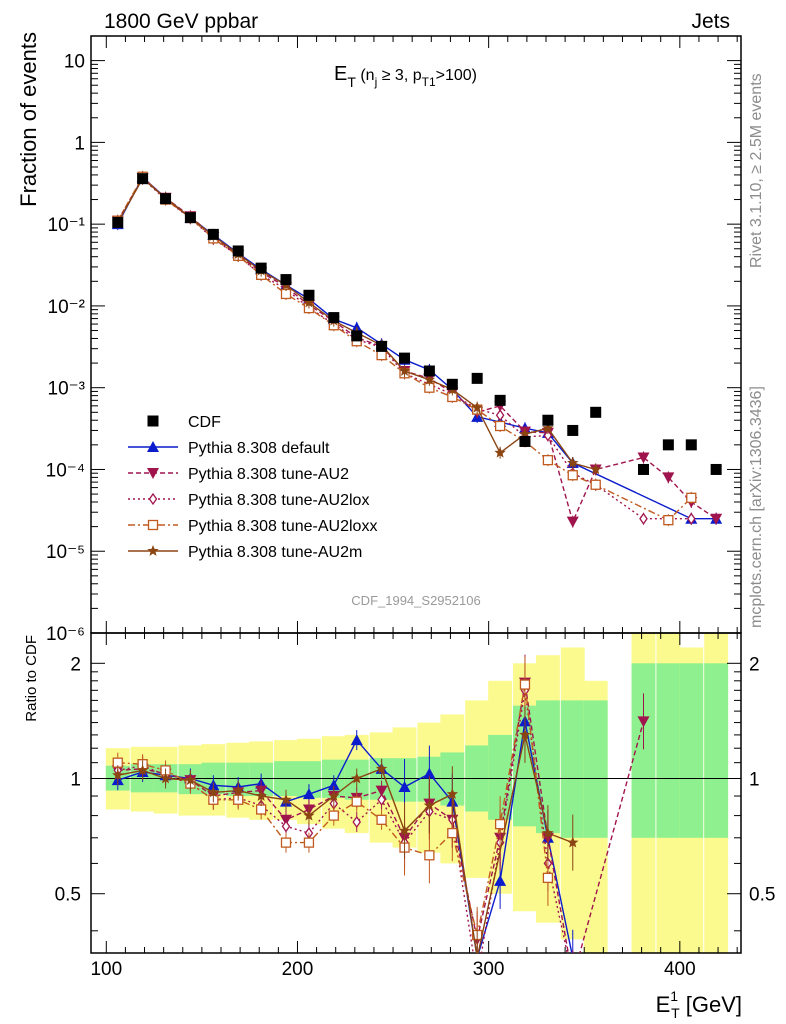 Image resolution: width=786 pixels, height=1024 pixels. Describe the element at coordinates (65, 552) in the screenshot. I see `y-tick-label: 10⁻⁵` at that location.